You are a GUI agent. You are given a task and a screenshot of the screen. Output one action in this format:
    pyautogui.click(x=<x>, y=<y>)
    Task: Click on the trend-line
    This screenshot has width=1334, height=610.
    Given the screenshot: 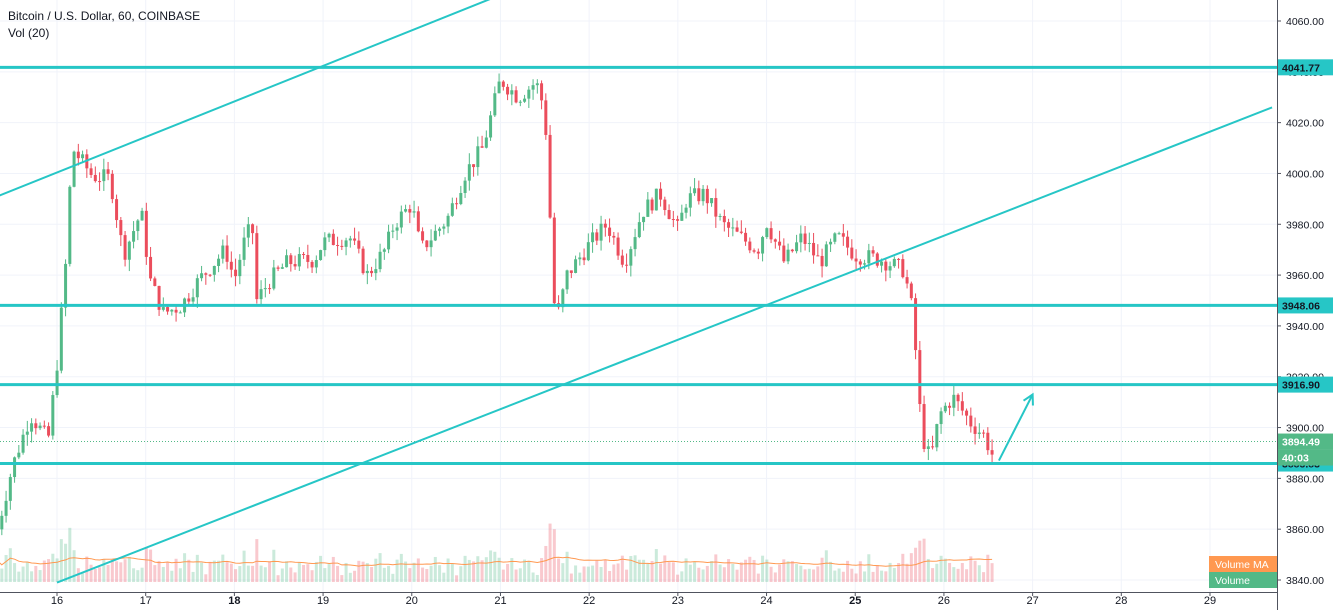 What is the action you would take?
    pyautogui.click(x=249, y=98)
    